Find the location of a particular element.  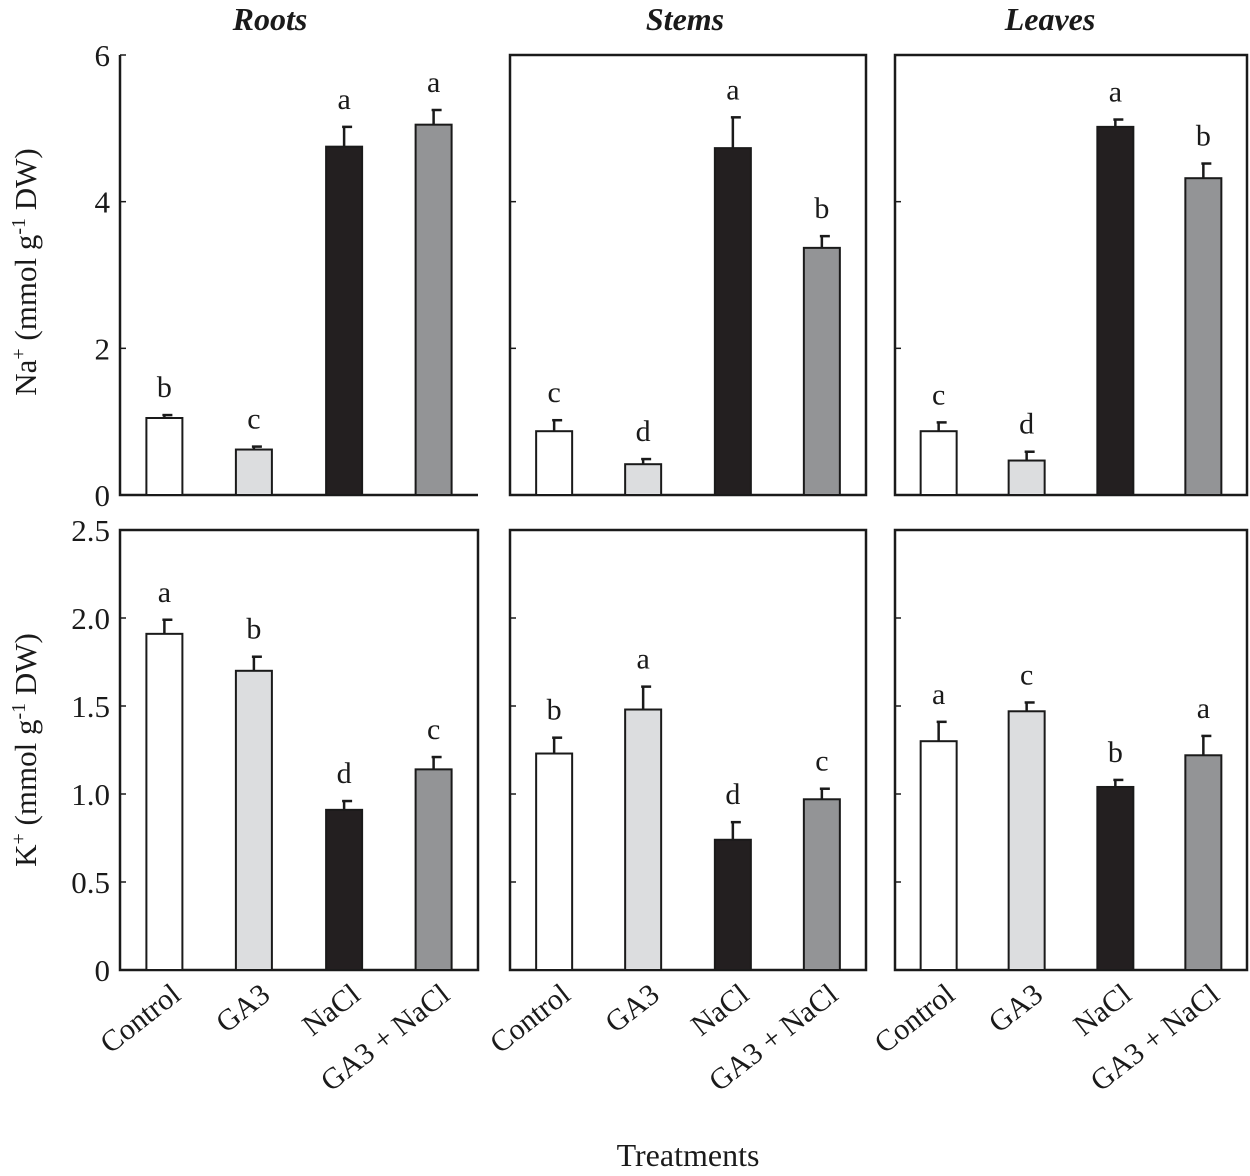

bar-leaves-na-ga3 is located at coordinates (1026, 477).